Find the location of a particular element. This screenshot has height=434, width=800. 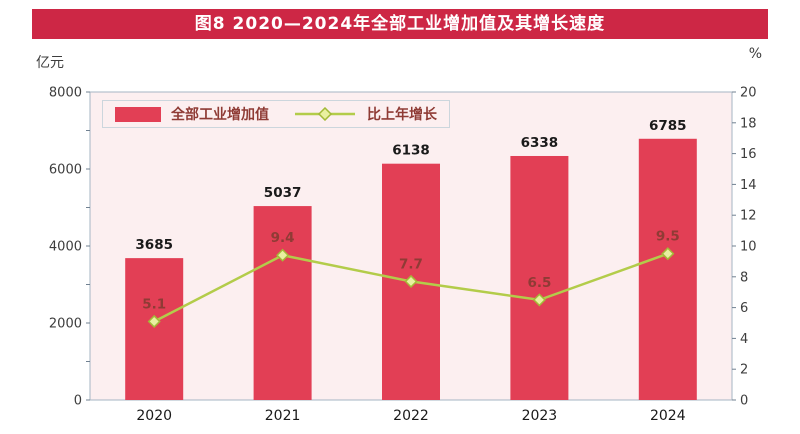

svg-text: 8 is located at coordinates (744, 277).